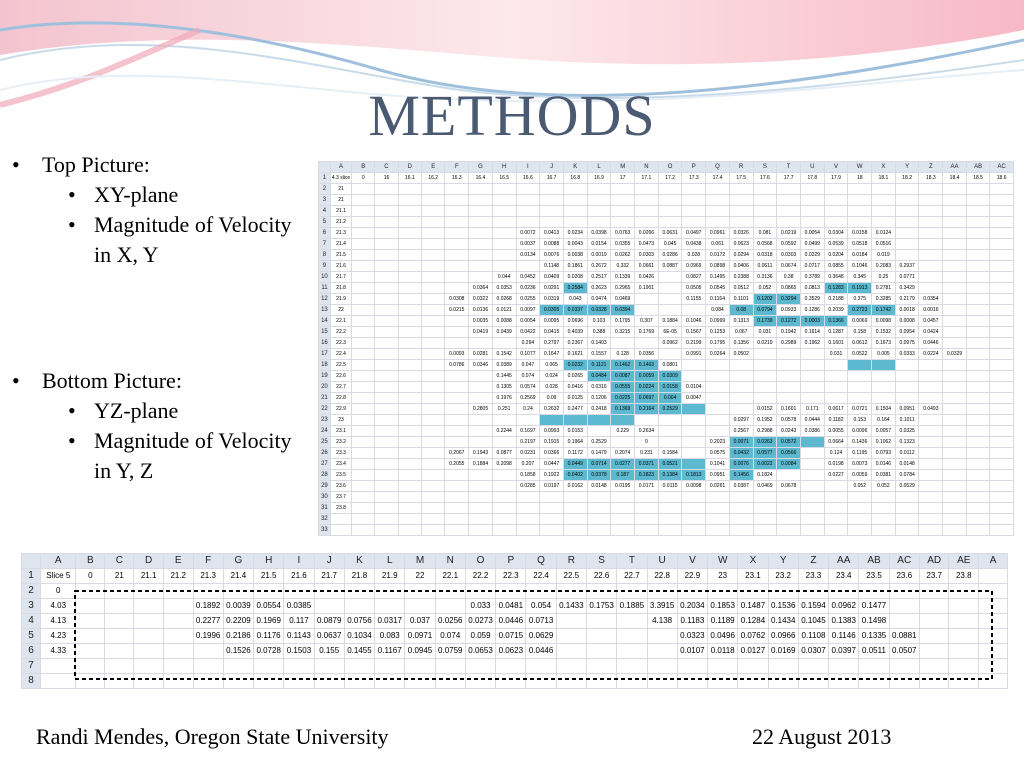 The height and width of the screenshot is (768, 1024). I want to click on column-header: AC, so click(1001, 167).